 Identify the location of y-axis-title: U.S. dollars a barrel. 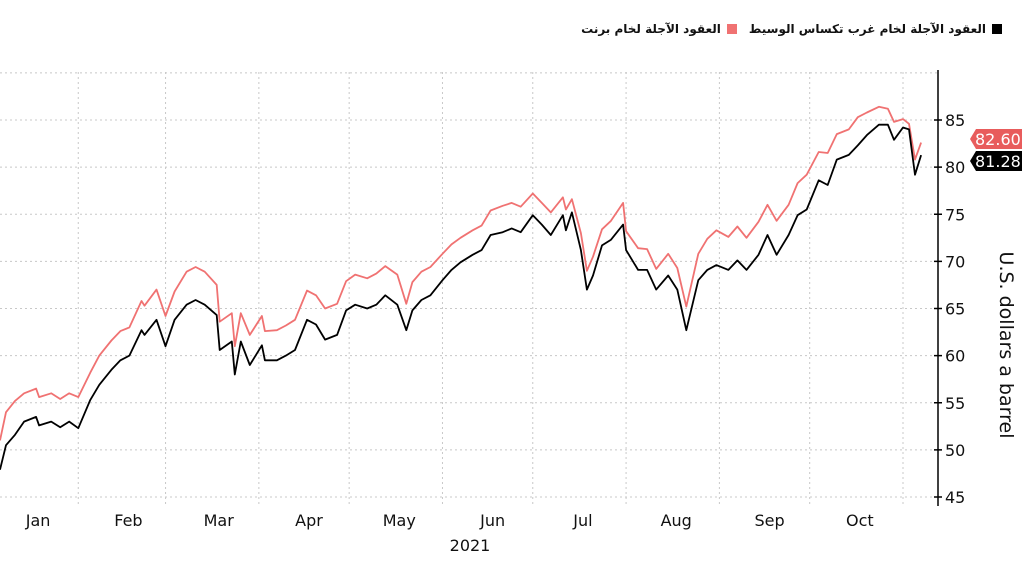
(1006, 345).